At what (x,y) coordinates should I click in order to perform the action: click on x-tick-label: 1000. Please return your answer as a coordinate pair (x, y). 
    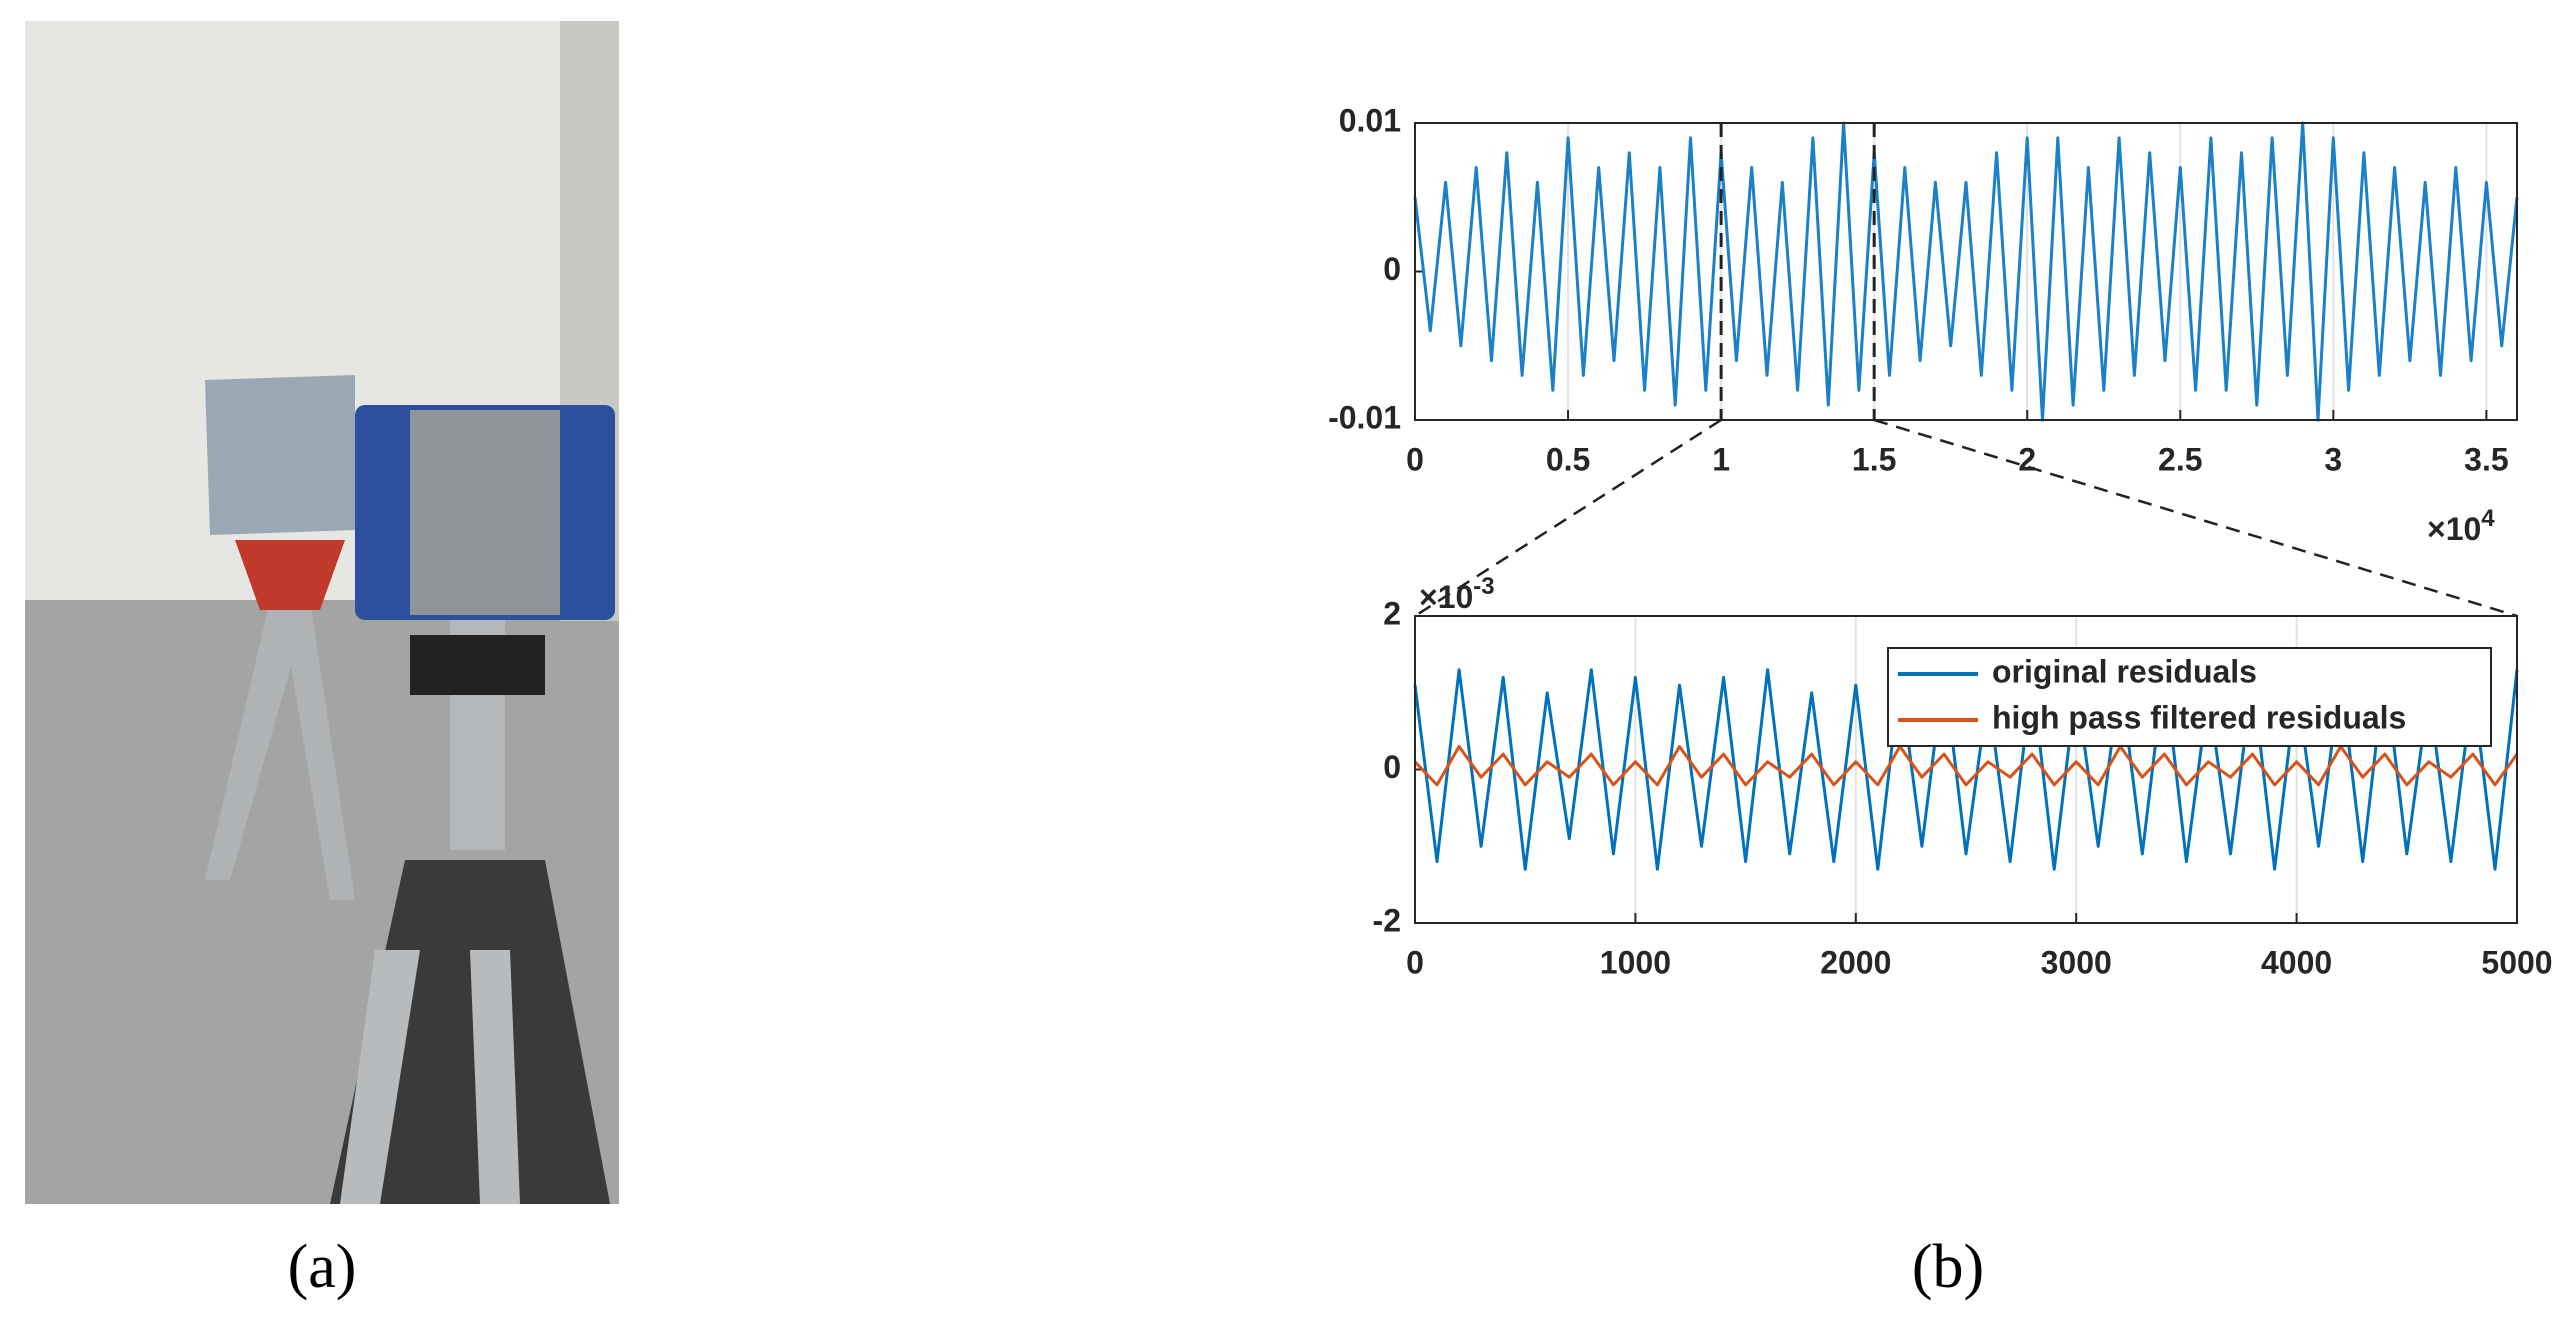
    Looking at the image, I should click on (1635, 962).